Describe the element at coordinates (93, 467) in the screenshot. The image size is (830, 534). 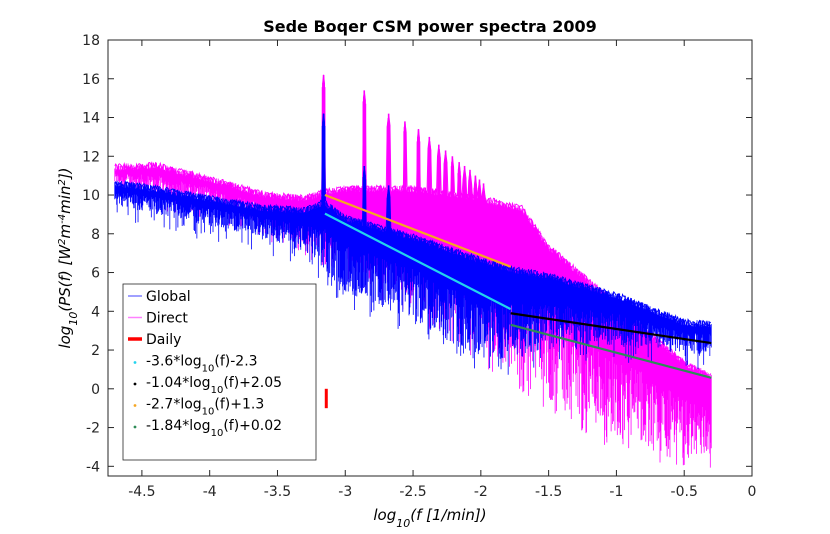
I see `y-tick-label: -4` at that location.